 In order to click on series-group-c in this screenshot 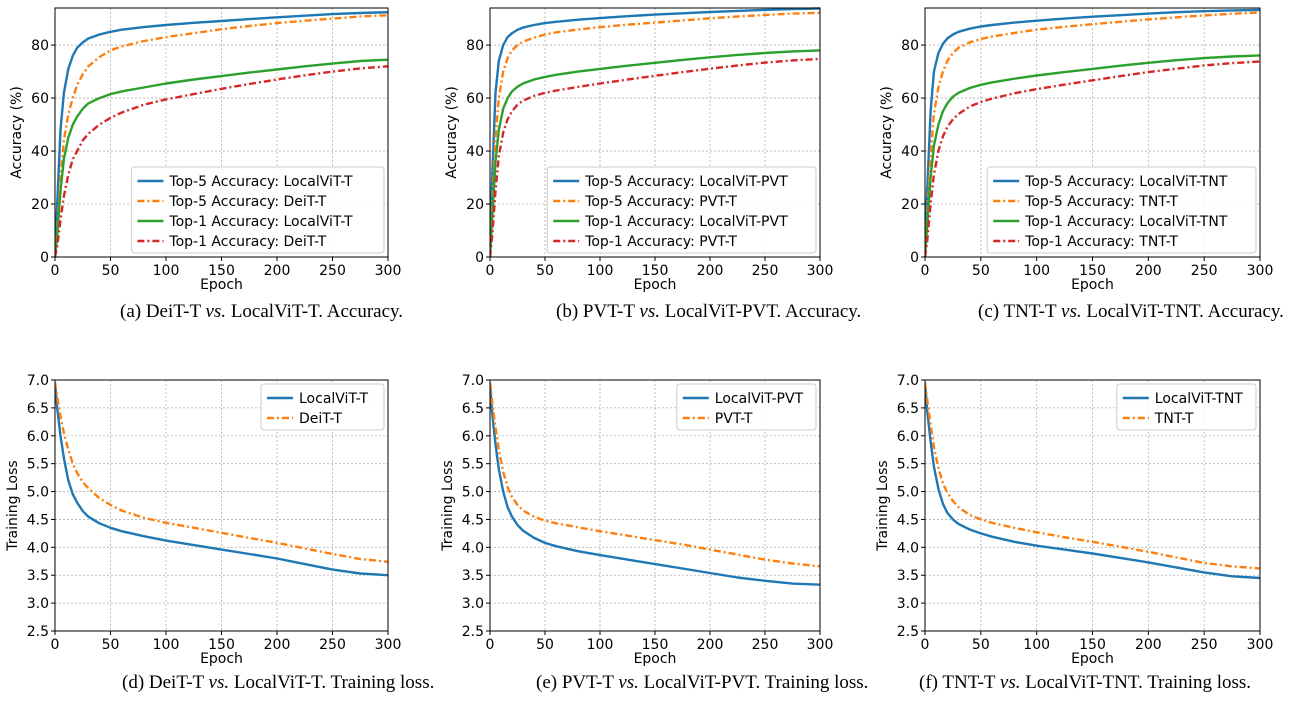, I will do `click(1092, 132)`.